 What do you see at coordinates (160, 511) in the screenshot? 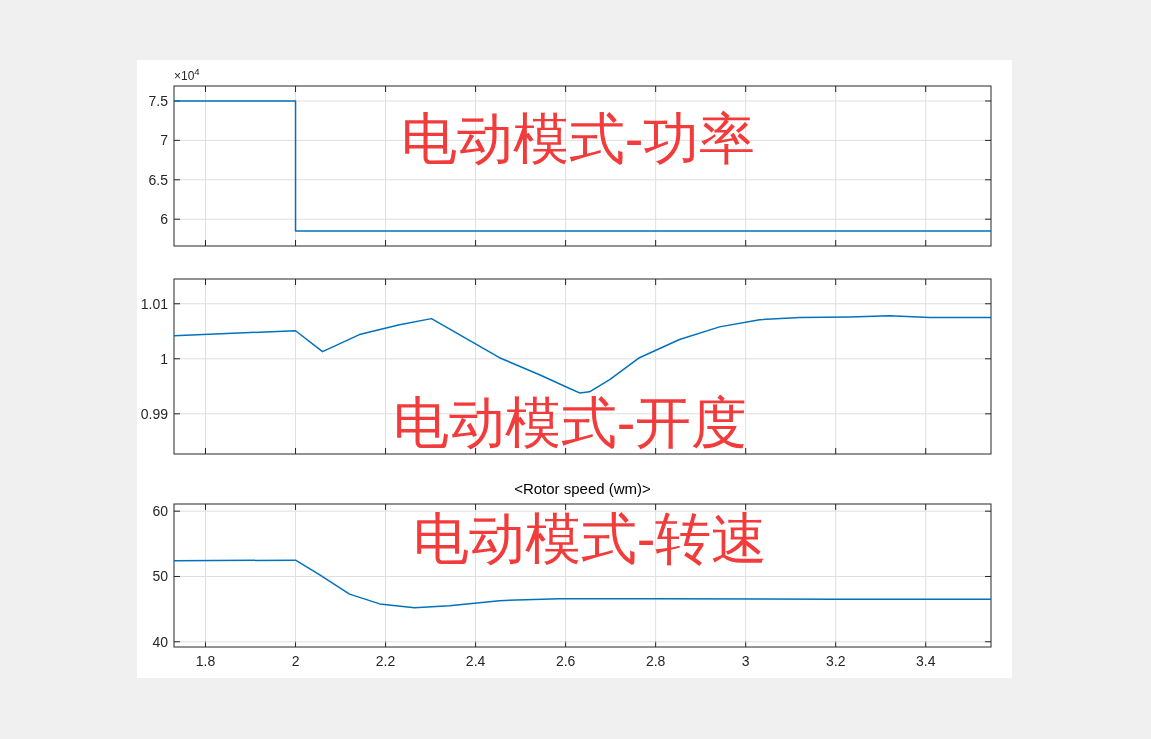
I see `y-tick-label: 60` at bounding box center [160, 511].